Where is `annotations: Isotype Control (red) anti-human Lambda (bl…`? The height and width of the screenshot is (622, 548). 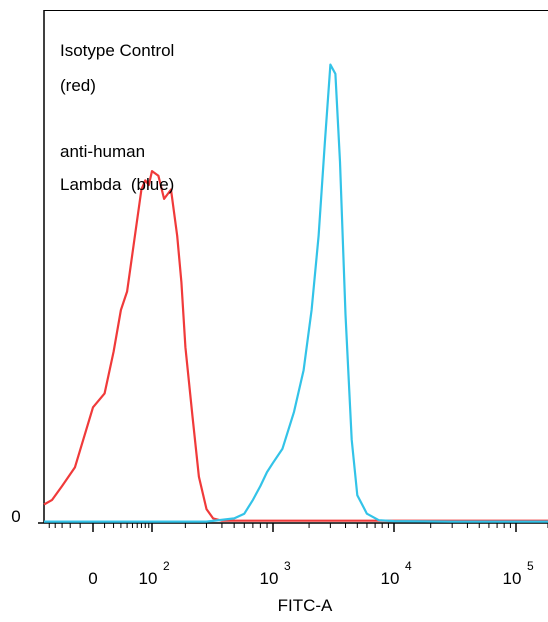
annotations: Isotype Control (red) anti-human Lambda (bl… is located at coordinates (117, 117).